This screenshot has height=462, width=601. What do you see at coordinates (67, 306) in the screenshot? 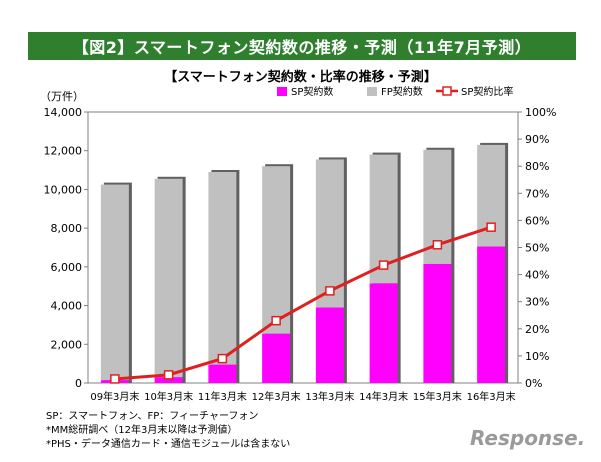
I see `y-tick-label: 4,000` at bounding box center [67, 306].